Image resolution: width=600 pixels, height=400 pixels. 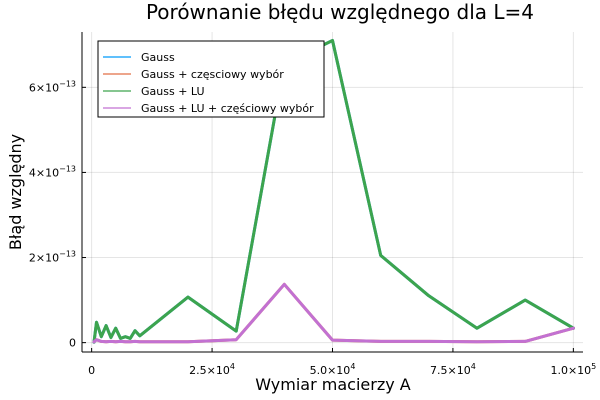 I want to click on legend-box, so click(x=211, y=79).